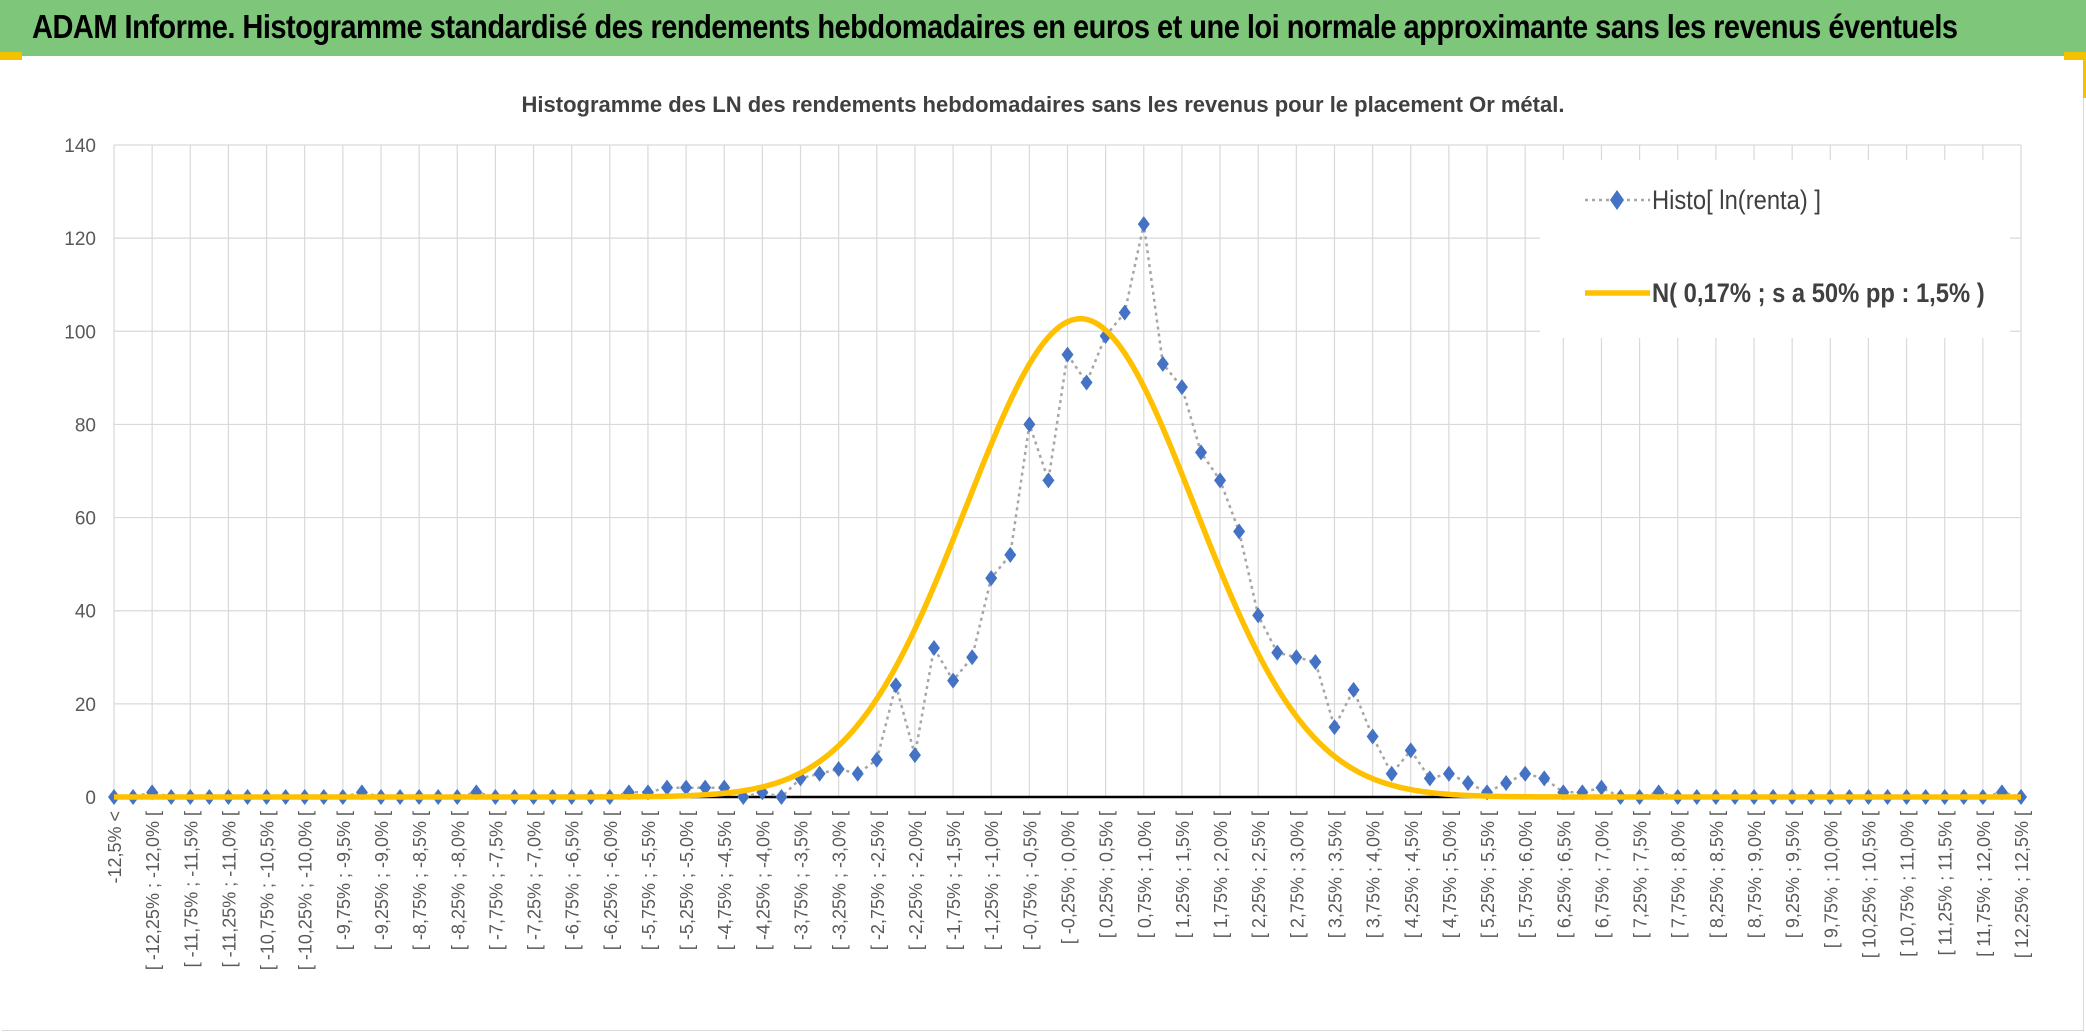 This screenshot has width=2086, height=1032. What do you see at coordinates (1183, 874) in the screenshot?
I see `x-tick-label: [ 1,25% ; 1,5% [` at bounding box center [1183, 874].